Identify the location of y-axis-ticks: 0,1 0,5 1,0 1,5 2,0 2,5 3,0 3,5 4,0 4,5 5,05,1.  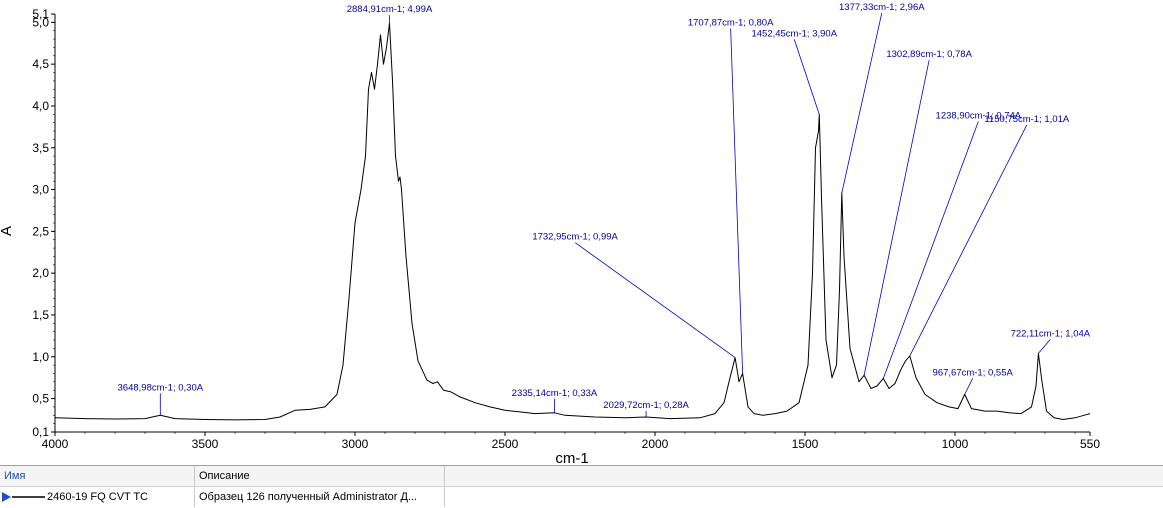
(43, 223).